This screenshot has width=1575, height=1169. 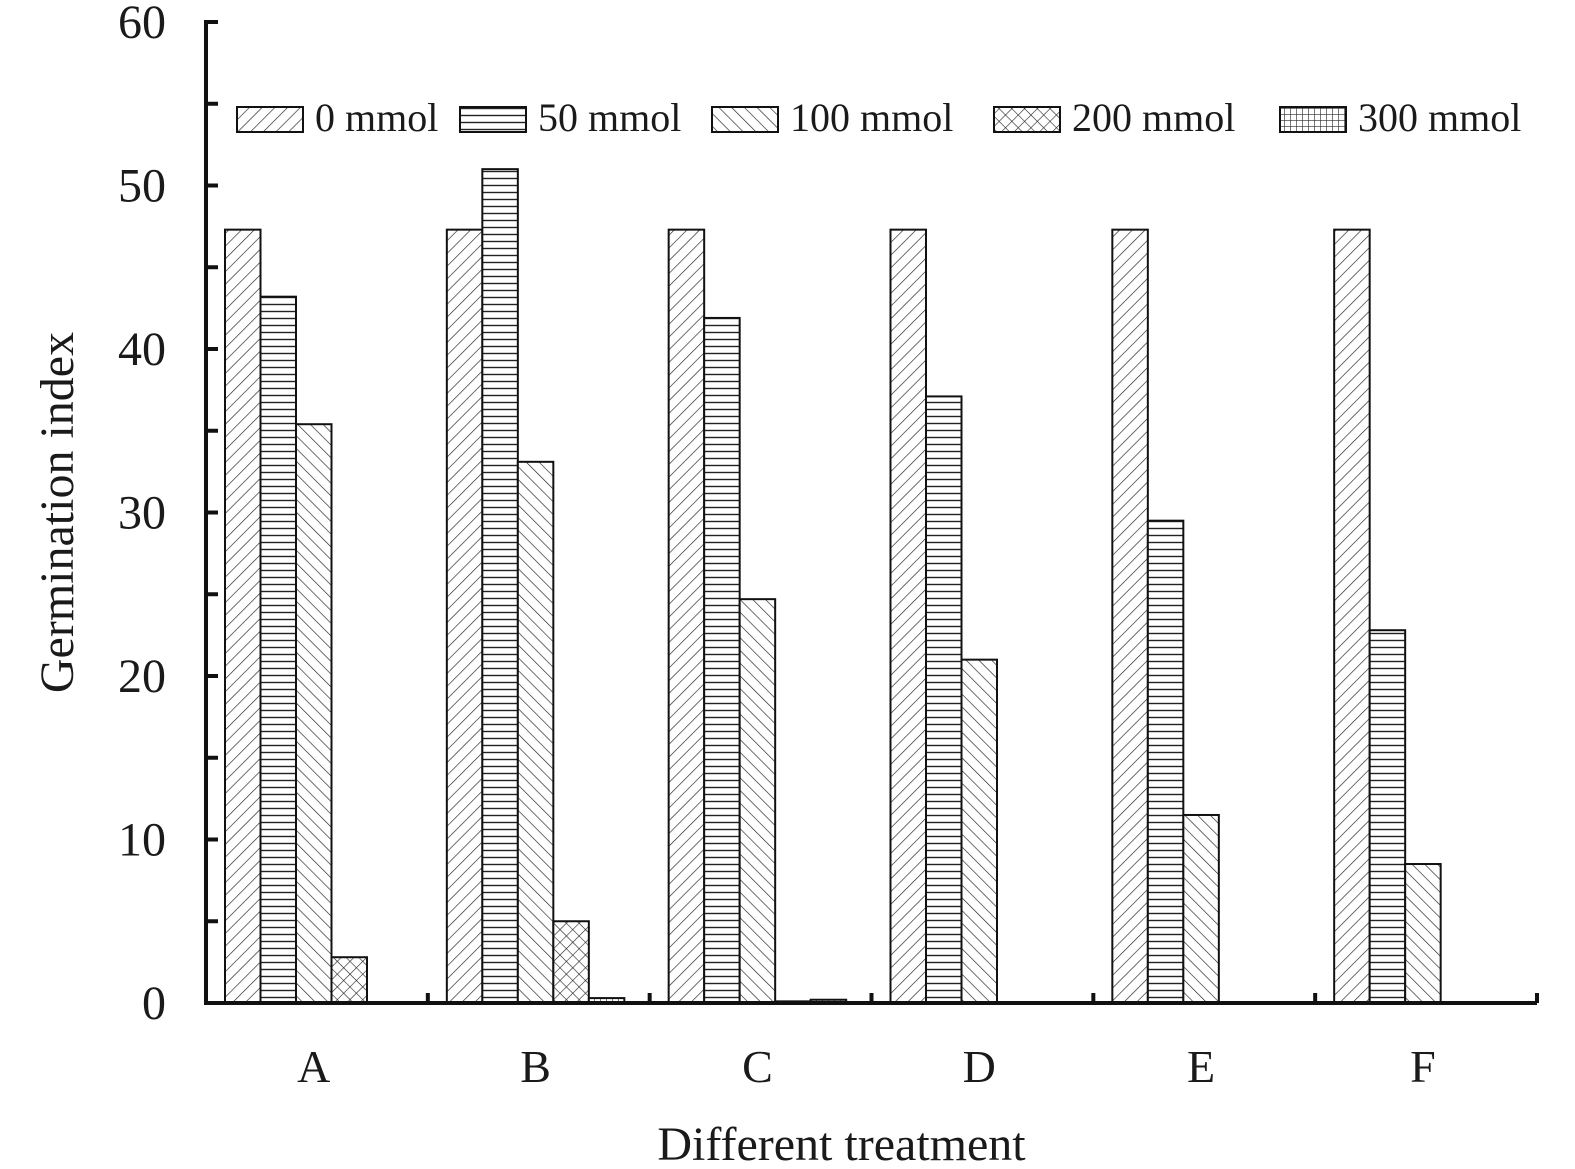 What do you see at coordinates (1165, 761) in the screenshot?
I see `bar-E-50-mmol` at bounding box center [1165, 761].